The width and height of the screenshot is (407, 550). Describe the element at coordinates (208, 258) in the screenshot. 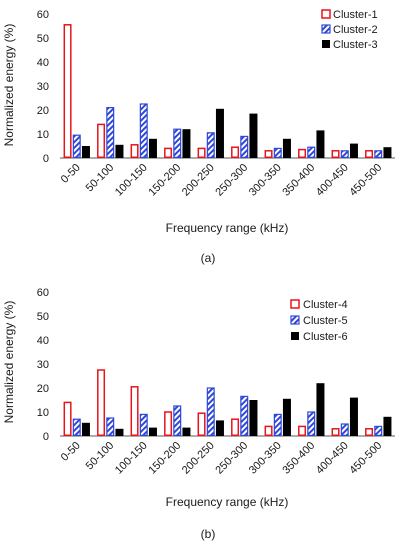

I see `panel-label: (a)` at that location.